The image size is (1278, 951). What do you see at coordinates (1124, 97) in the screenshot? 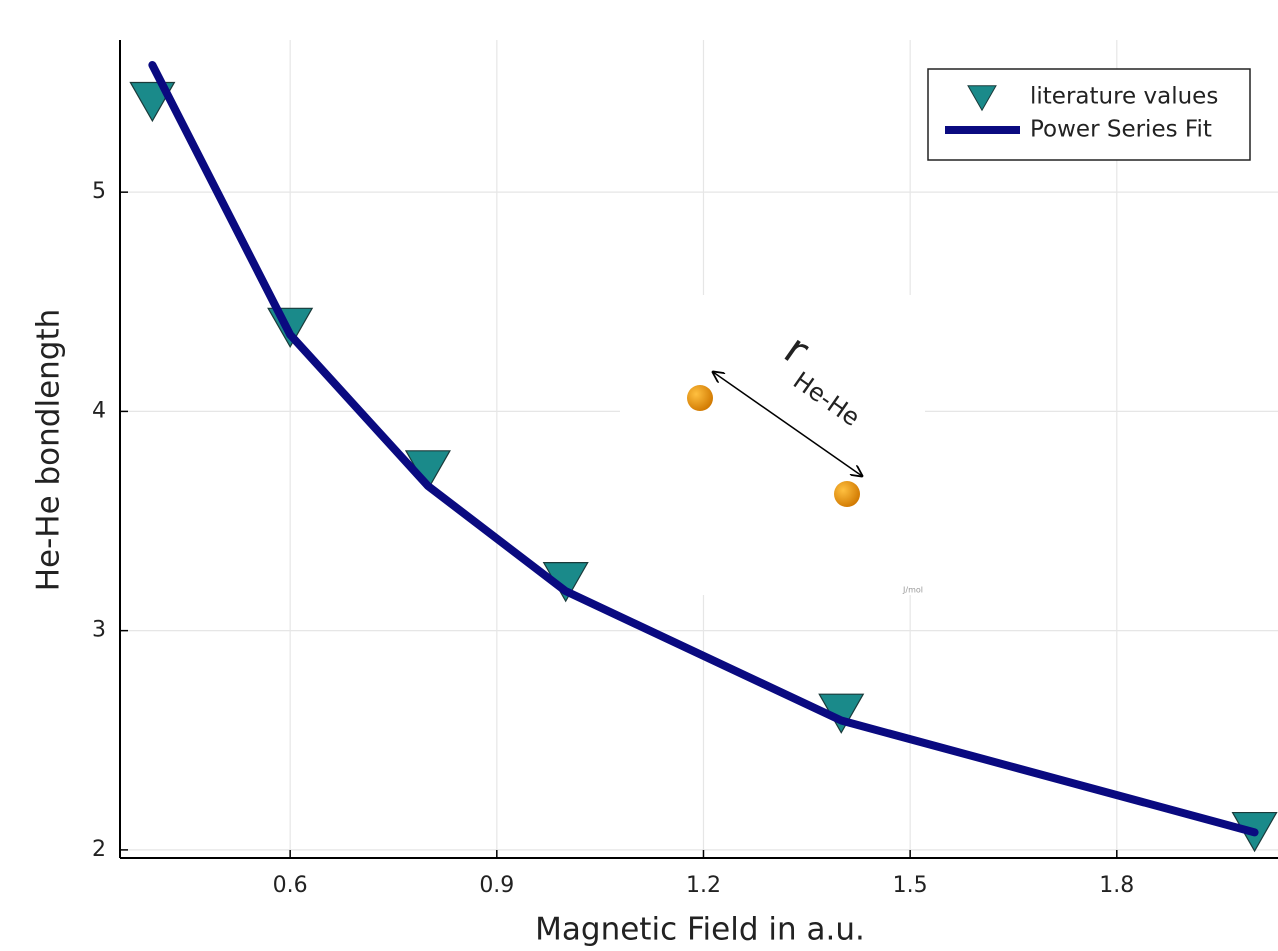
I see `legend-label: literature values` at bounding box center [1124, 97].